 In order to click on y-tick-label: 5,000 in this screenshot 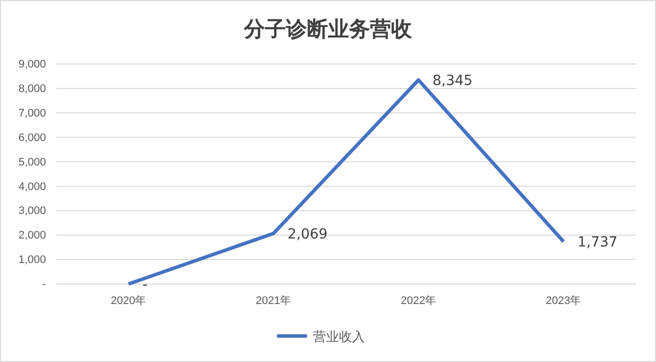, I will do `click(32, 162)`.